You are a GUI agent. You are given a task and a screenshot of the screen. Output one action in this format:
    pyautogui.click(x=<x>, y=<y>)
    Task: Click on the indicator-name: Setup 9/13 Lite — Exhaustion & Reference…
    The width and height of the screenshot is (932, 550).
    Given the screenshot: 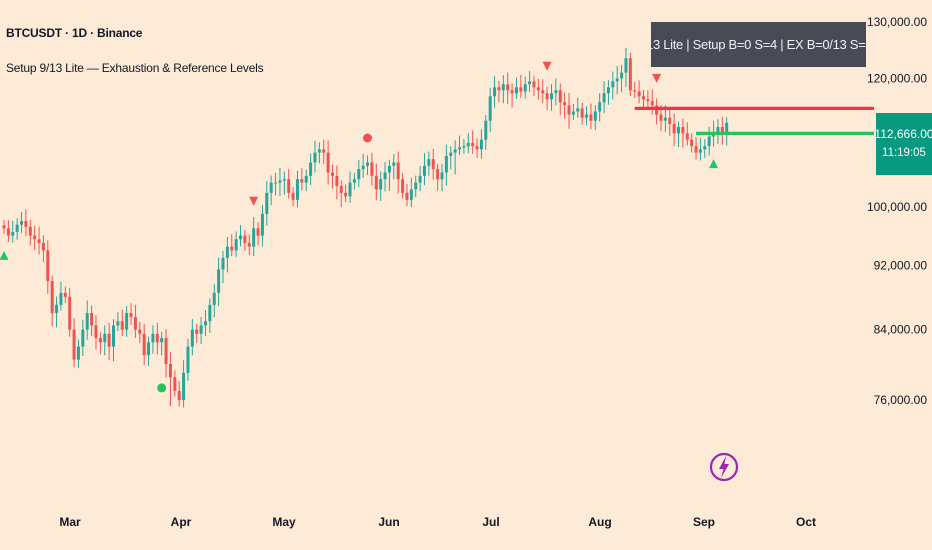 What is the action you would take?
    pyautogui.click(x=135, y=68)
    